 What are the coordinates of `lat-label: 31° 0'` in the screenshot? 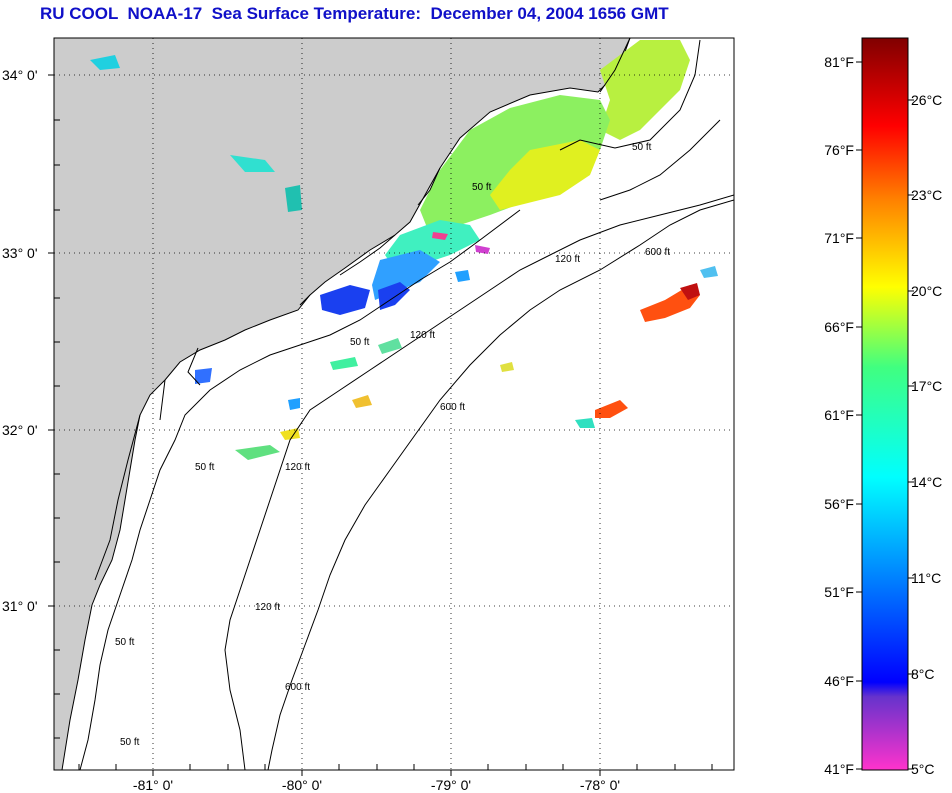 It's located at (20, 606).